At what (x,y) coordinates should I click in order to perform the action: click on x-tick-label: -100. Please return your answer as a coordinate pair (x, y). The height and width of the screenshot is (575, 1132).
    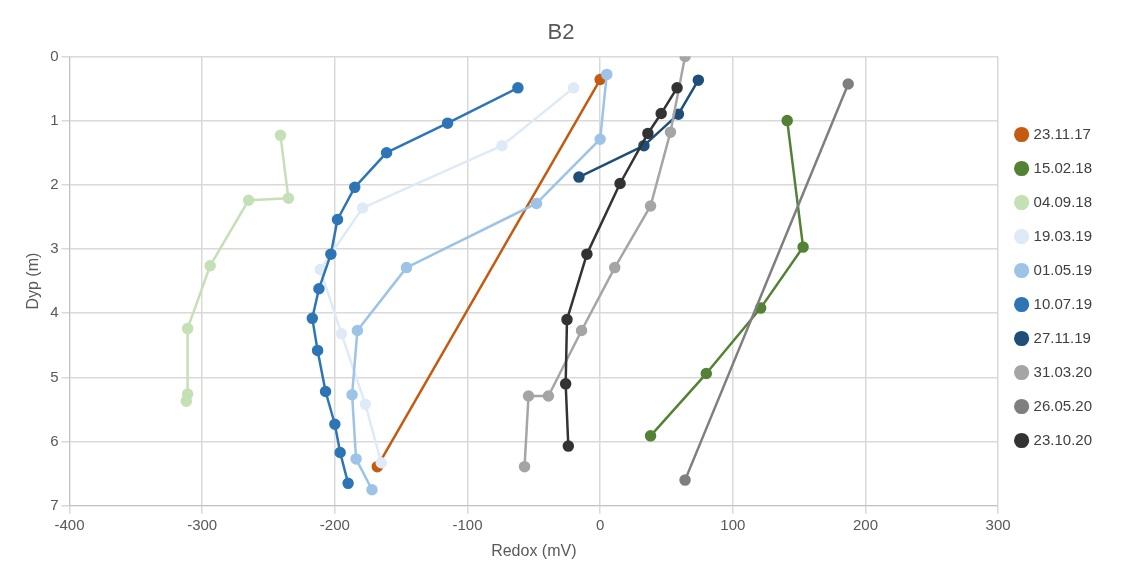
    Looking at the image, I should click on (467, 524).